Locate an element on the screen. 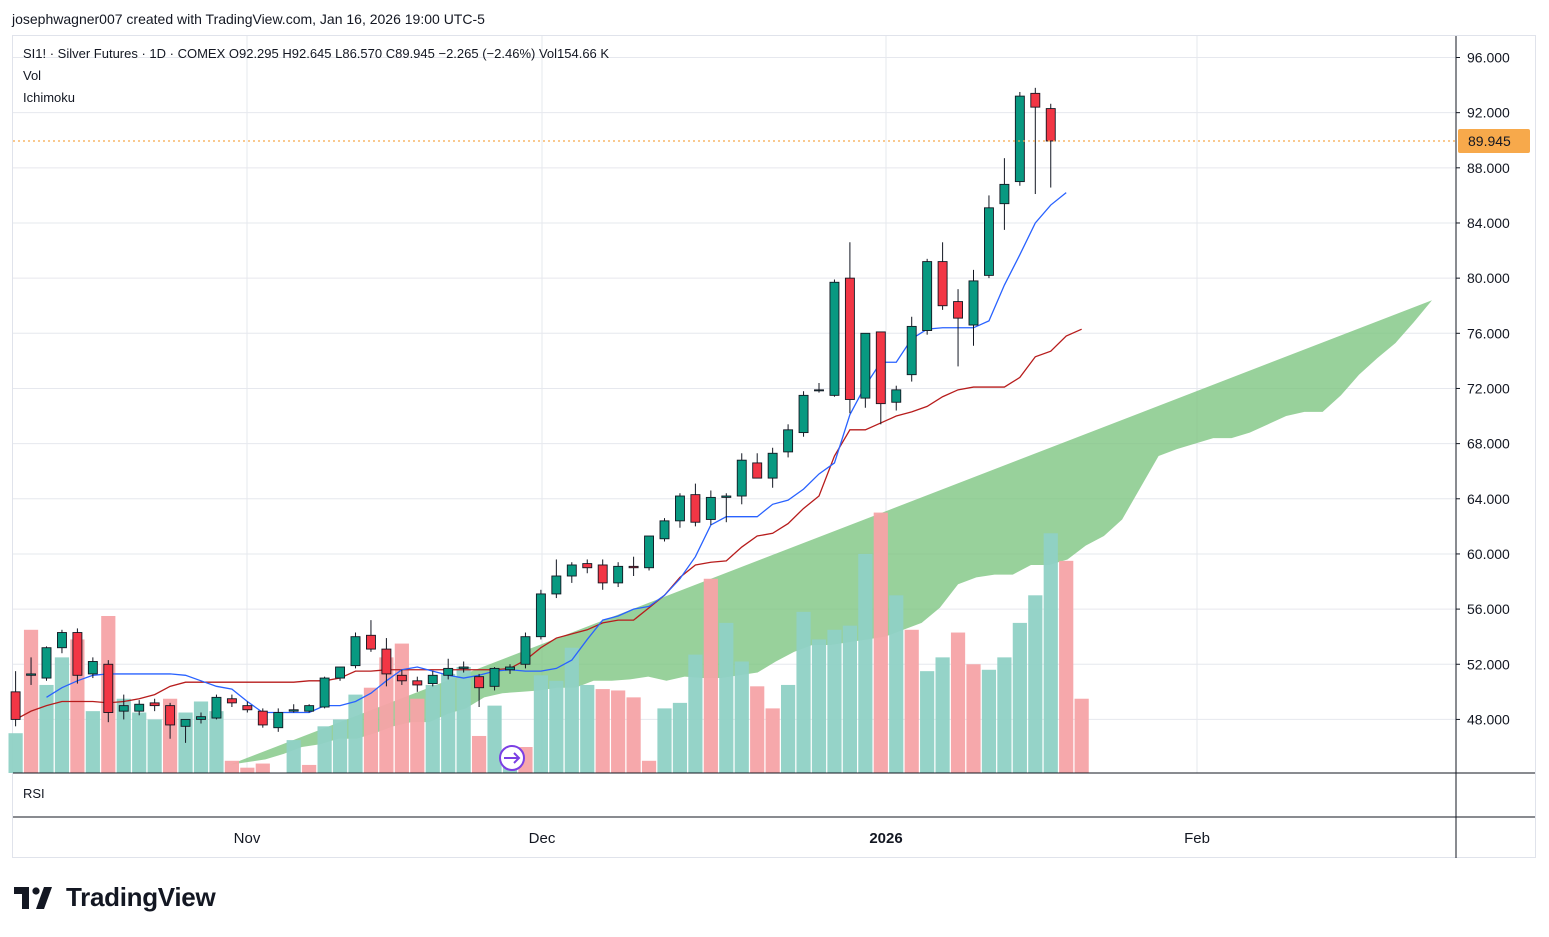  rsi-legend: RSI is located at coordinates (34, 793).